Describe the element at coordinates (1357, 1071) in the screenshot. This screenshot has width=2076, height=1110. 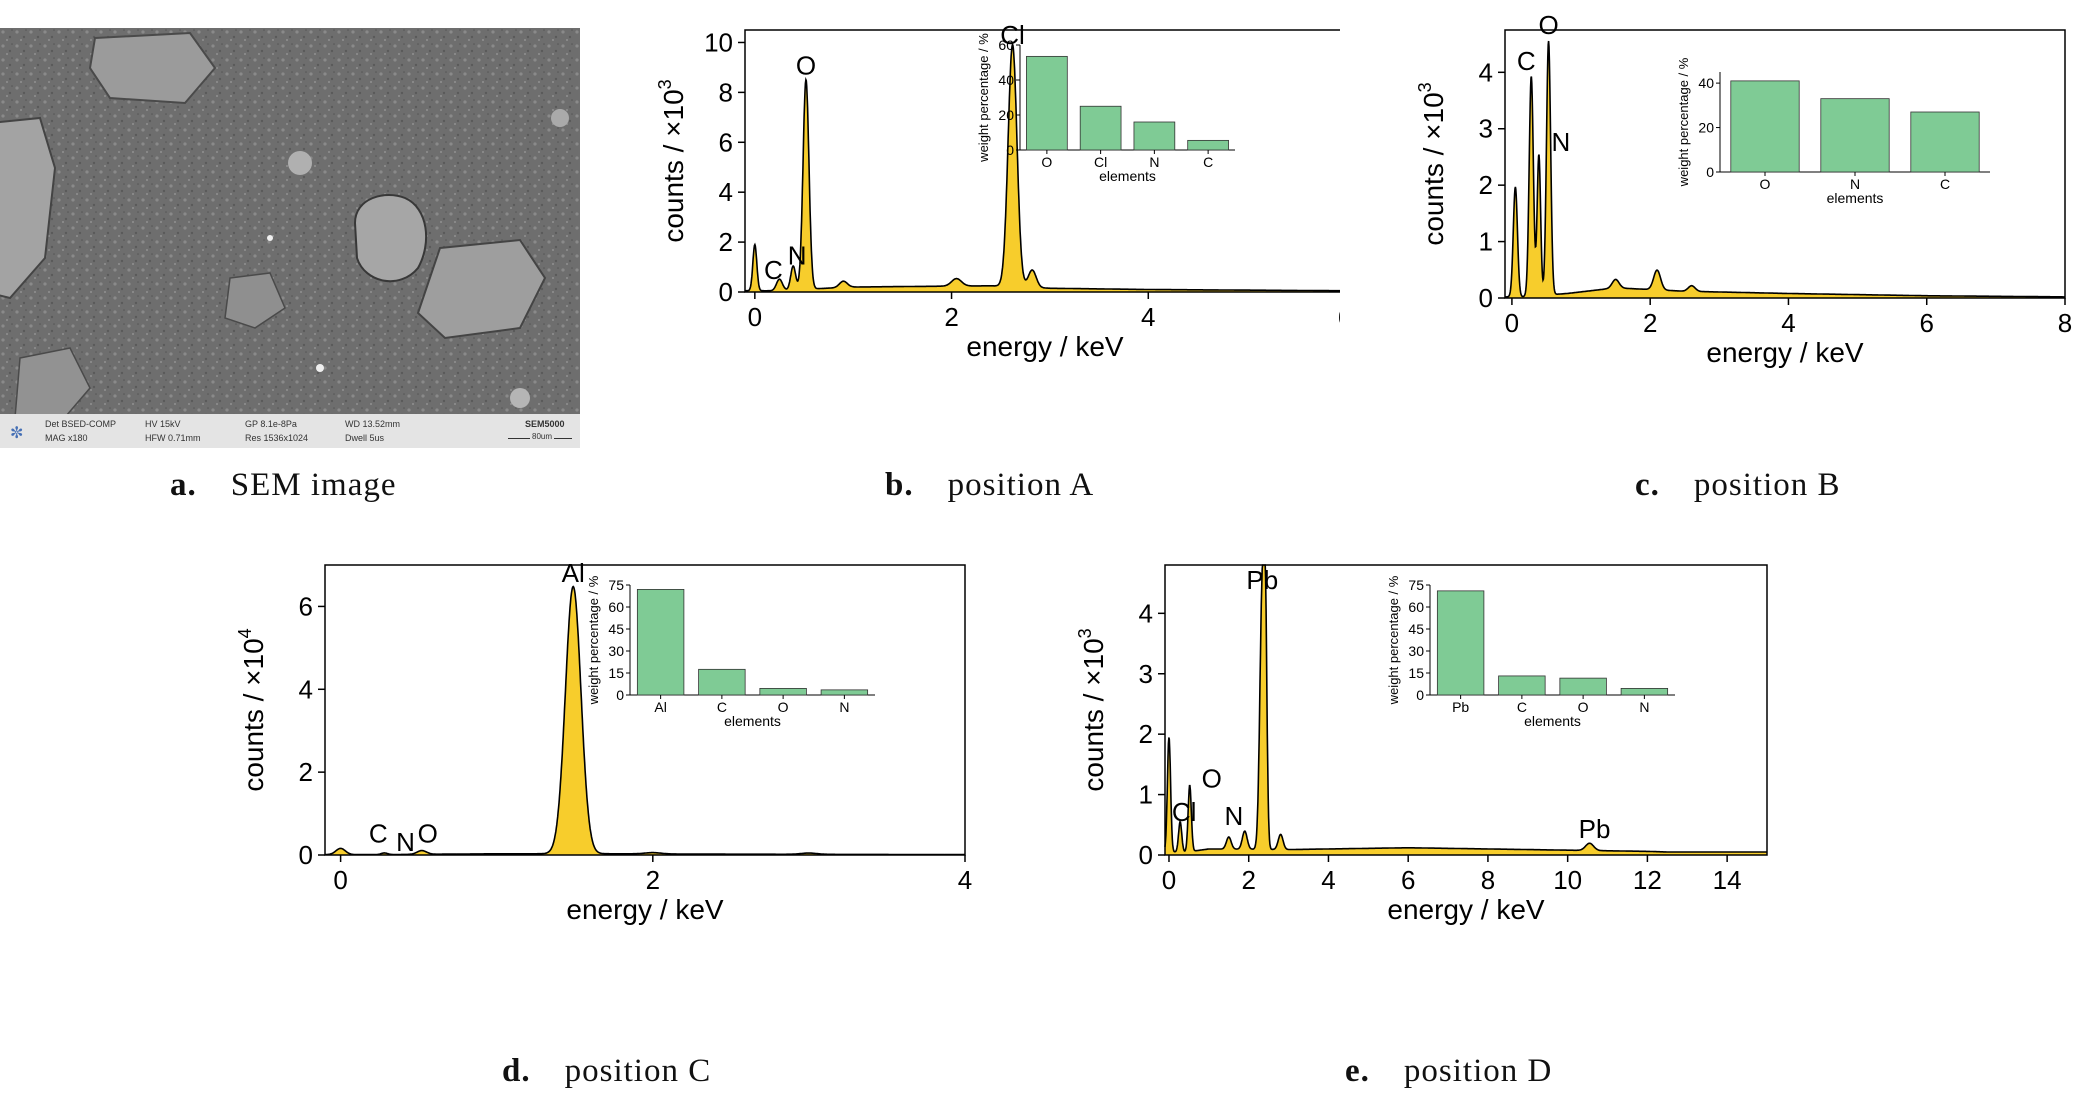
I see `caption-letter: e.` at that location.